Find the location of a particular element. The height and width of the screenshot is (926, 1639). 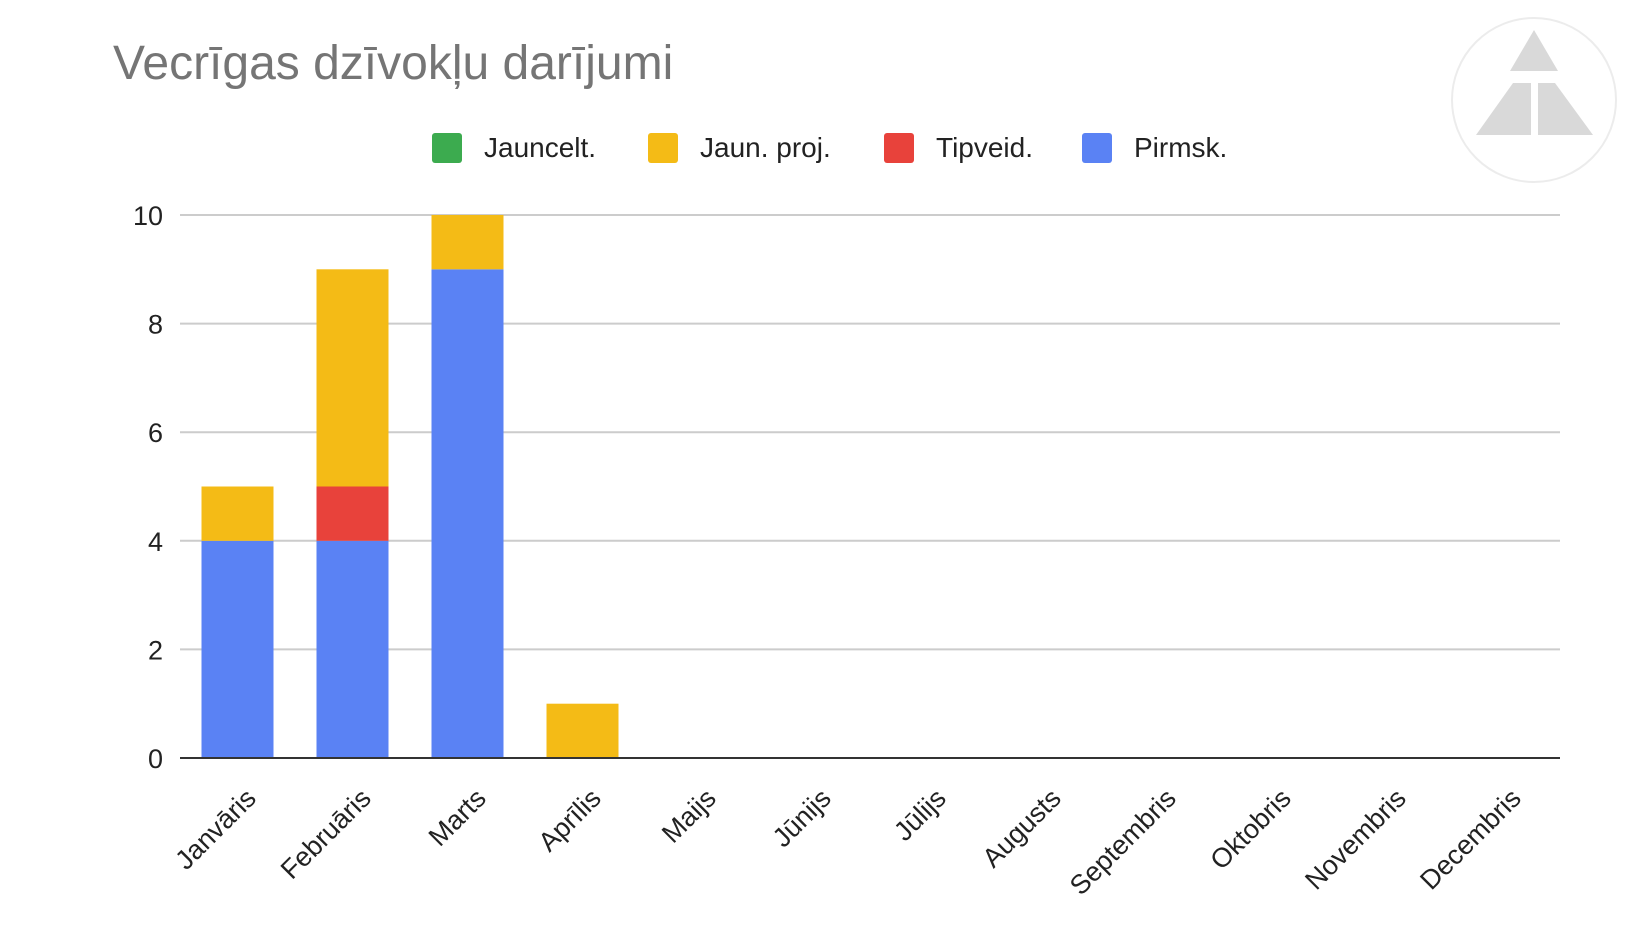

bar-marts-jaun-proj is located at coordinates (467, 242).